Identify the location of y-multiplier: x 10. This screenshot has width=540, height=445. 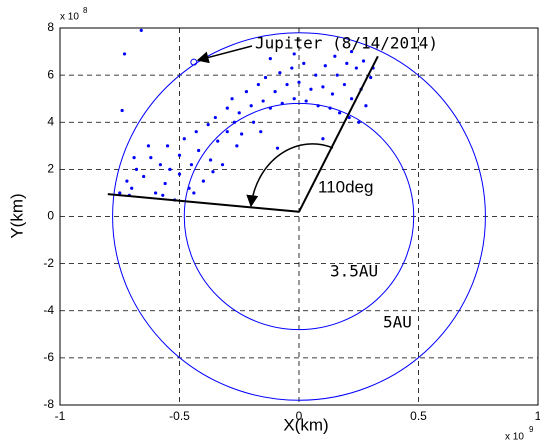
(69, 17).